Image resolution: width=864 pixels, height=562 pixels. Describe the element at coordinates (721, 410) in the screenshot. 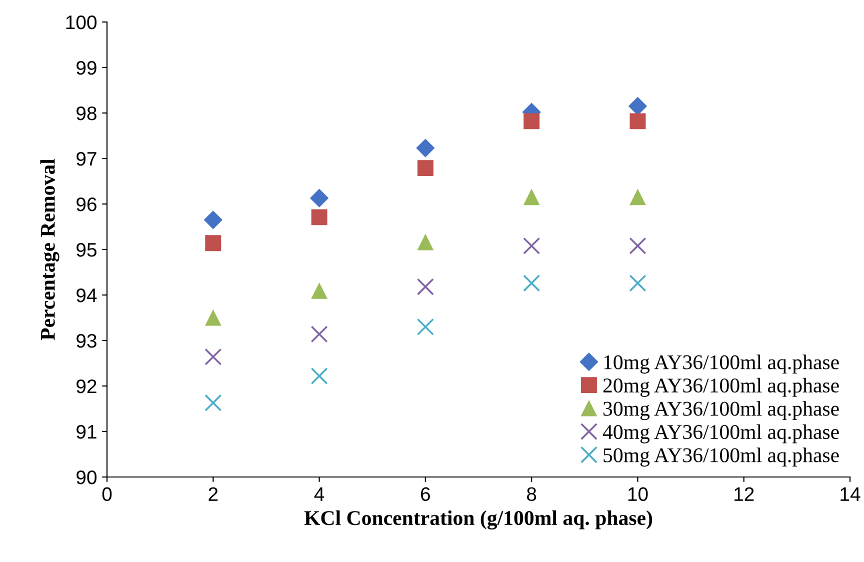

I see `legend-label: 30mg AY36/100ml aq.phase` at that location.